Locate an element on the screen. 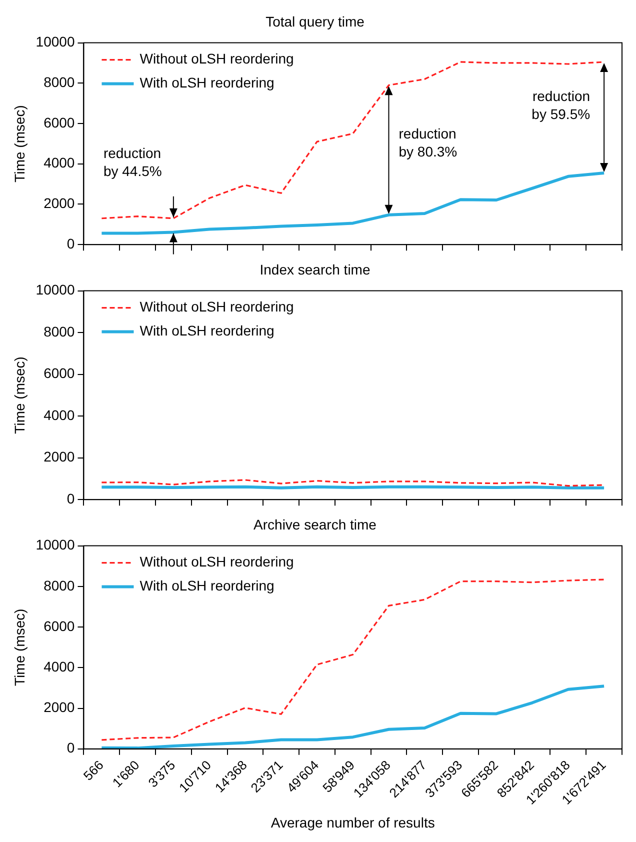  chart-title: Archive search time is located at coordinates (315, 524).